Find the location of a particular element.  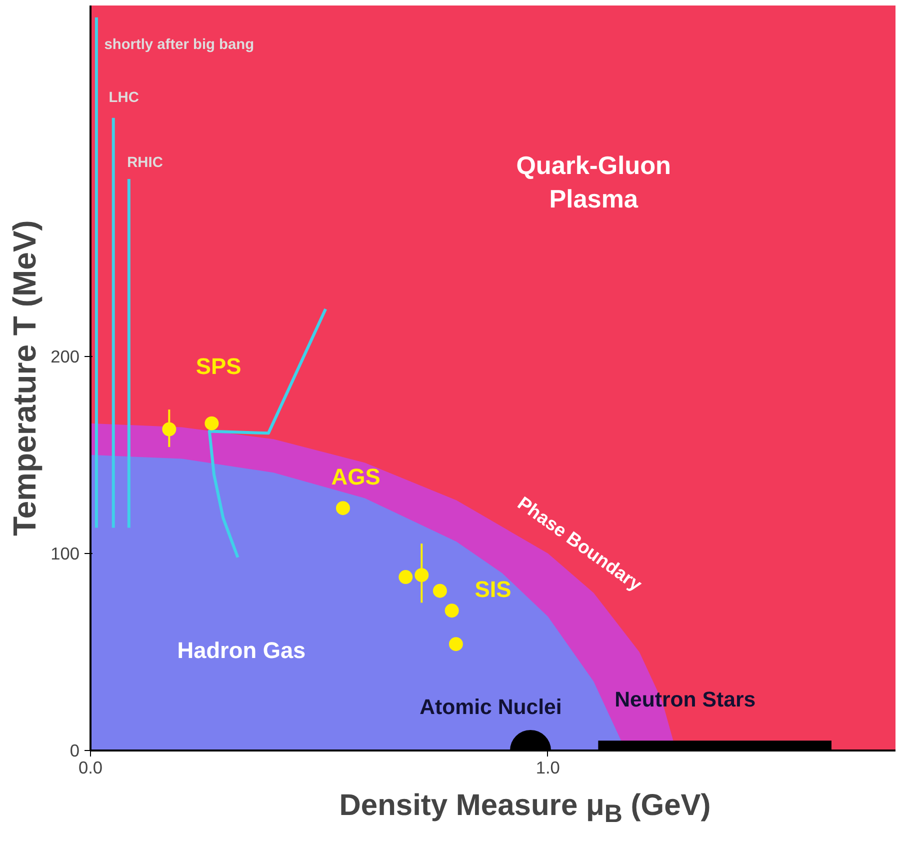

x-axis-title: Density Measure μ$_{B}$ (GeV) is located at coordinates (525, 809).